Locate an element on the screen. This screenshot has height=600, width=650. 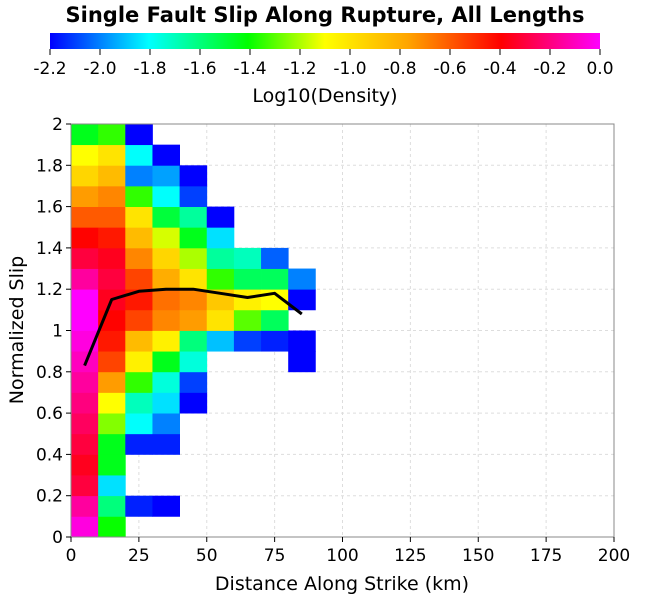
colorbar-tick-label: 0.0 is located at coordinates (599, 69).